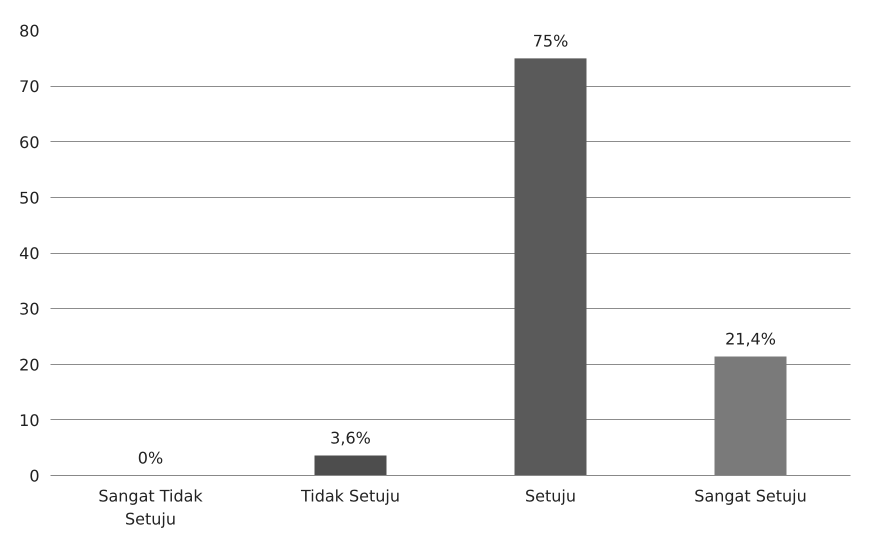 The width and height of the screenshot is (880, 555). What do you see at coordinates (29, 31) in the screenshot?
I see `y-tick-label: 80` at bounding box center [29, 31].